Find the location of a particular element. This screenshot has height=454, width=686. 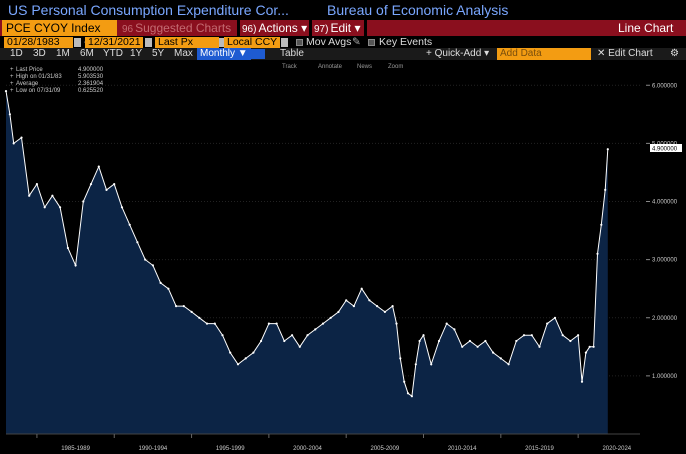

edit-menu: 97) Edit ▾ is located at coordinates (337, 28).